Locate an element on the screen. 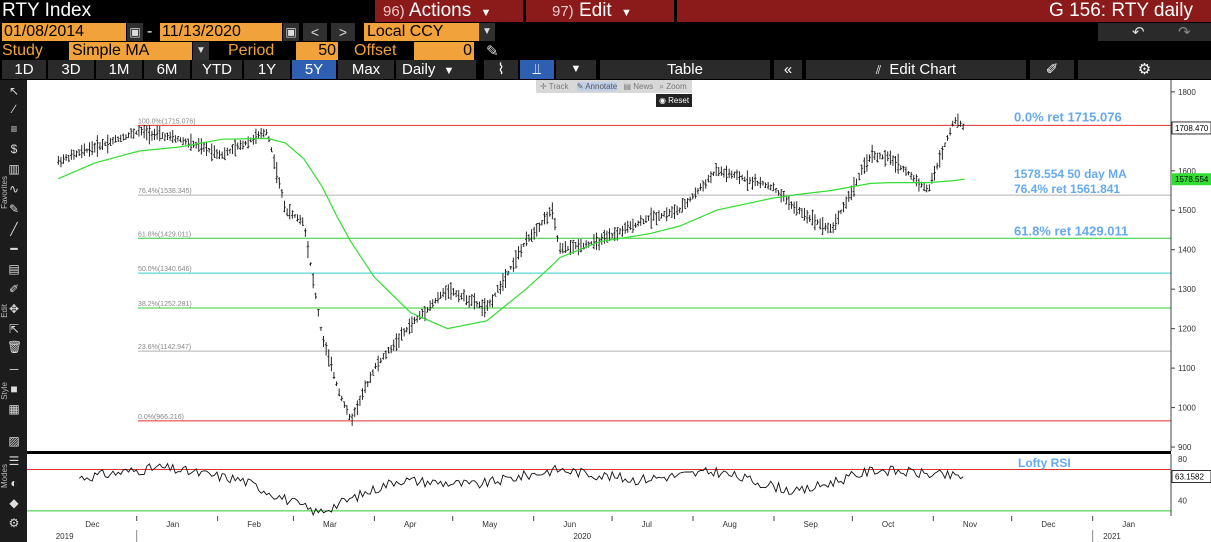 The height and width of the screenshot is (542, 1211). ma-price-box is located at coordinates (1191, 179).